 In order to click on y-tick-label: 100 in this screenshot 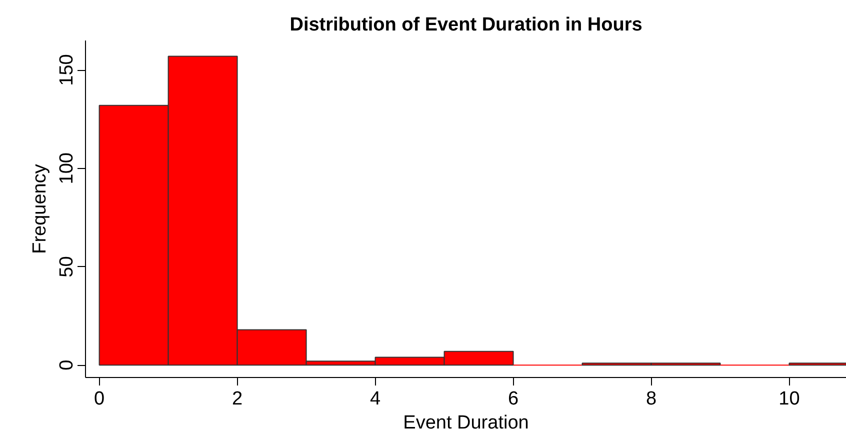, I will do `click(67, 168)`.